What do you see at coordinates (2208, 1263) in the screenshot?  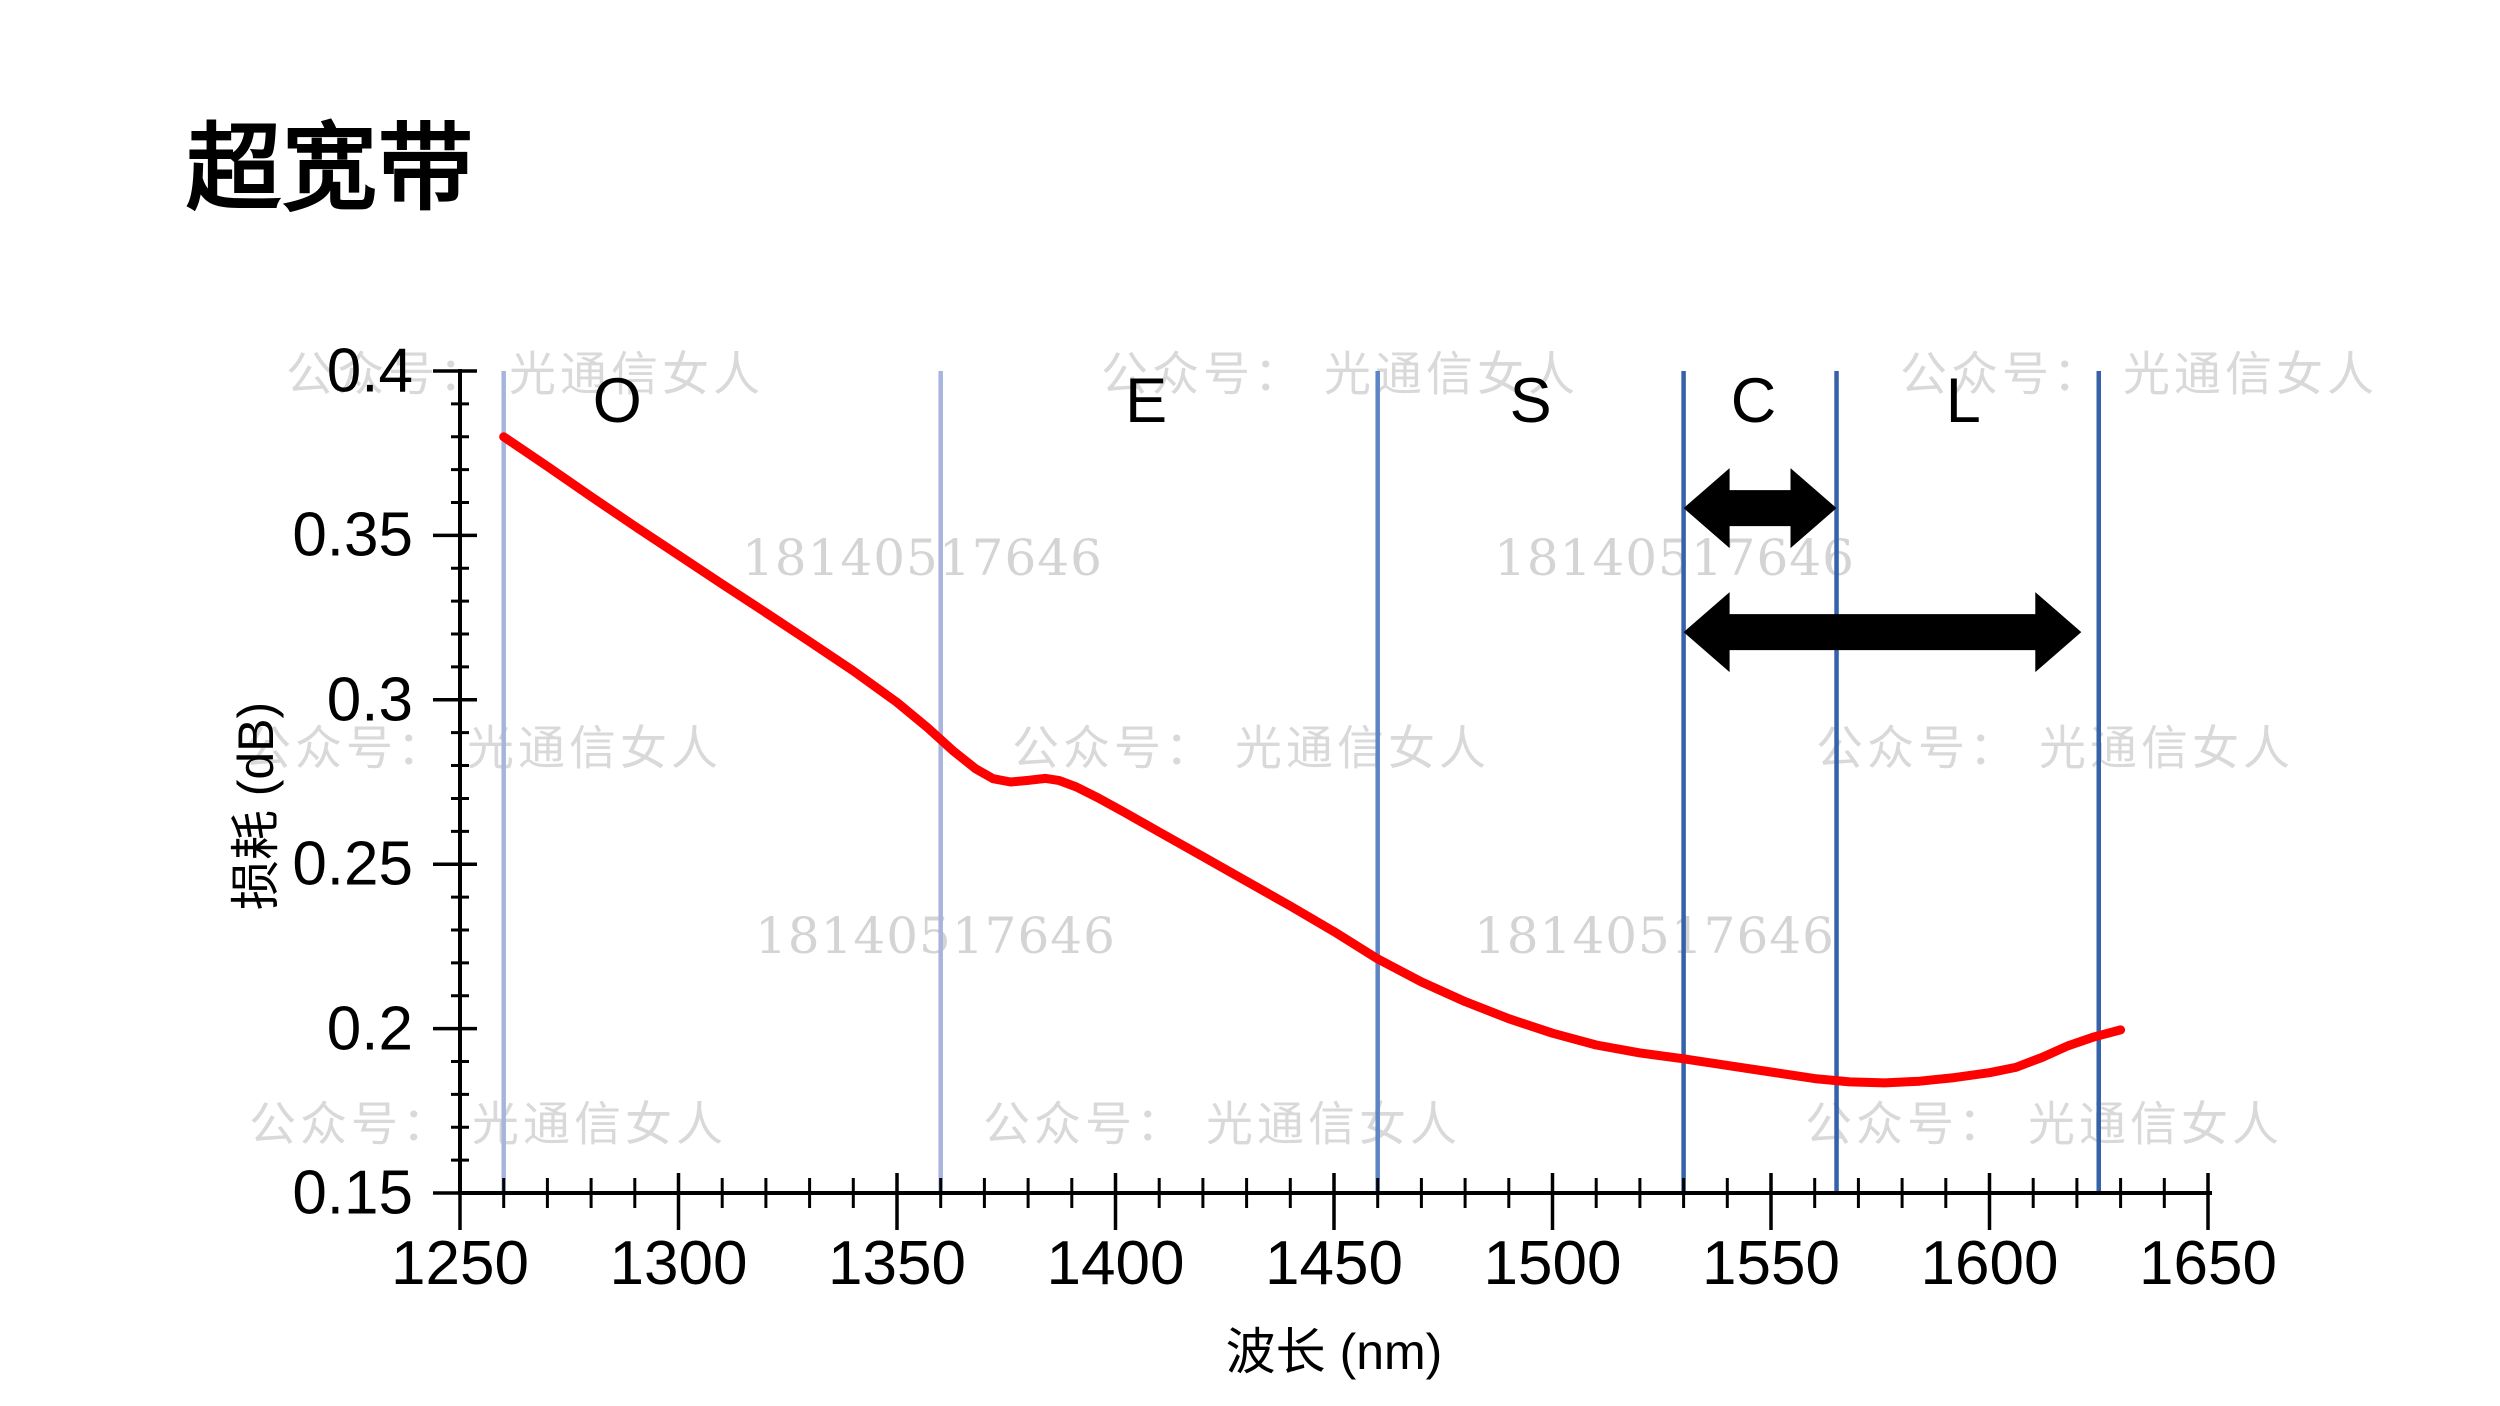 I see `x-tick-label-1650: 1650` at bounding box center [2208, 1263].